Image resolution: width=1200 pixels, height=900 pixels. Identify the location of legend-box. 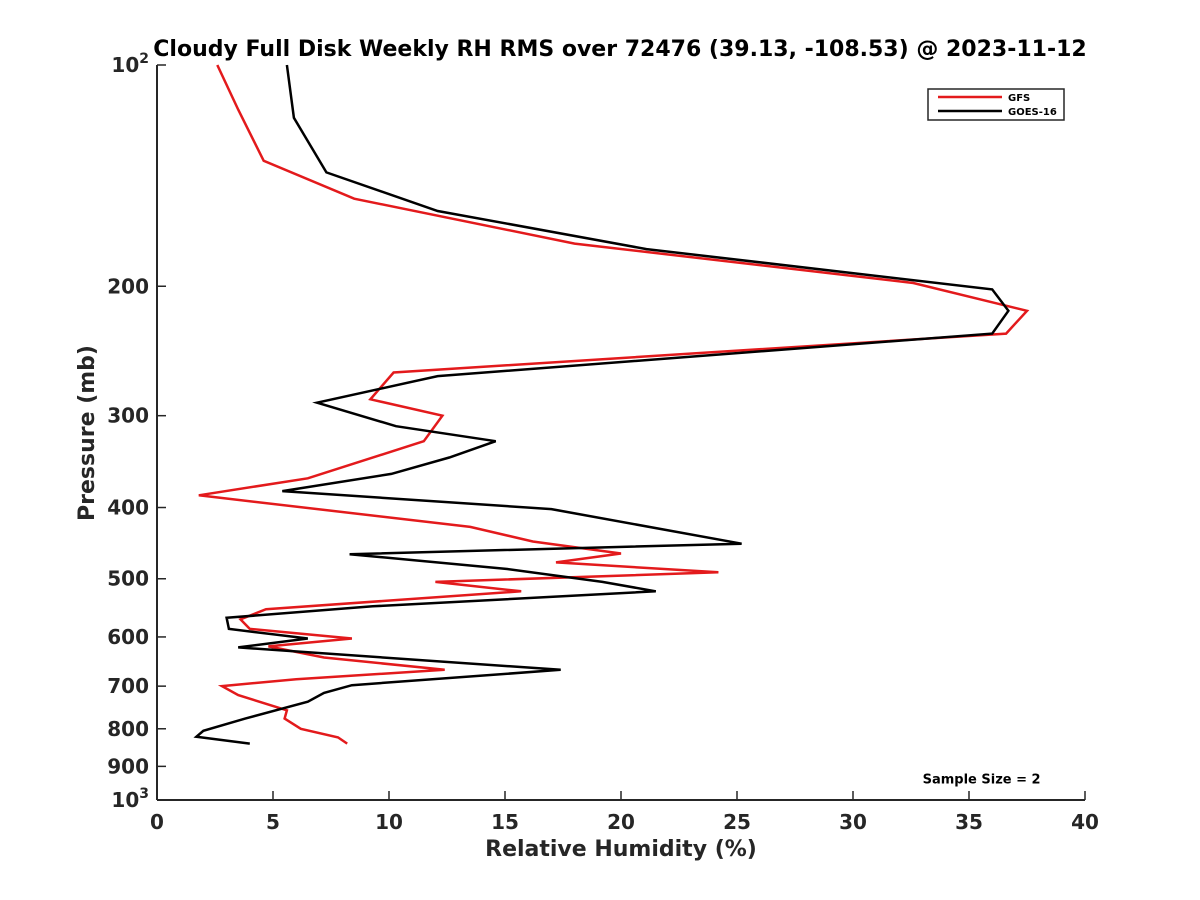
(996, 104).